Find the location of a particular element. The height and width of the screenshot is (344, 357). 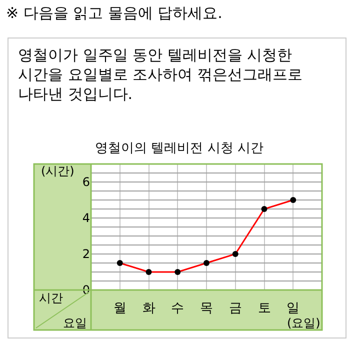

x-tick-label: 일 is located at coordinates (293, 308).